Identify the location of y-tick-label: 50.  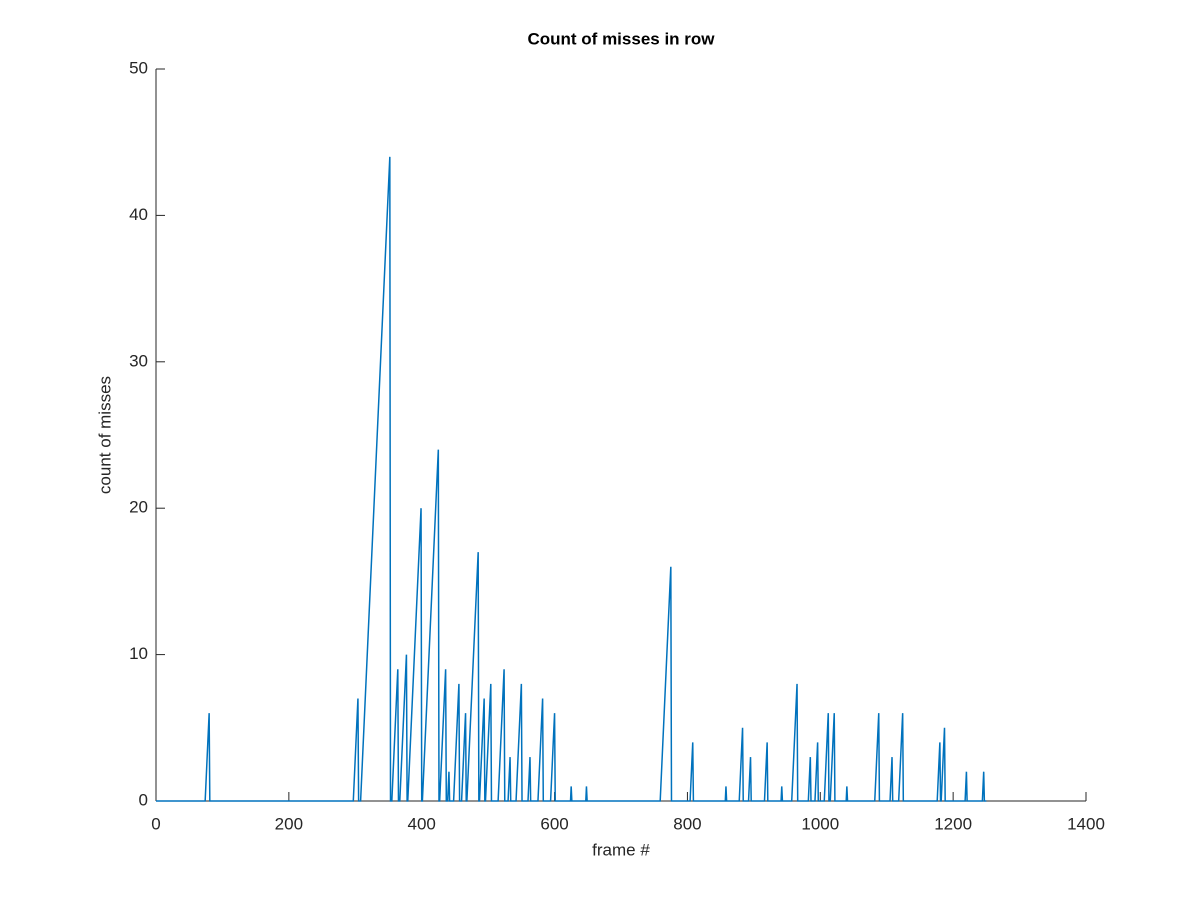
(138, 67).